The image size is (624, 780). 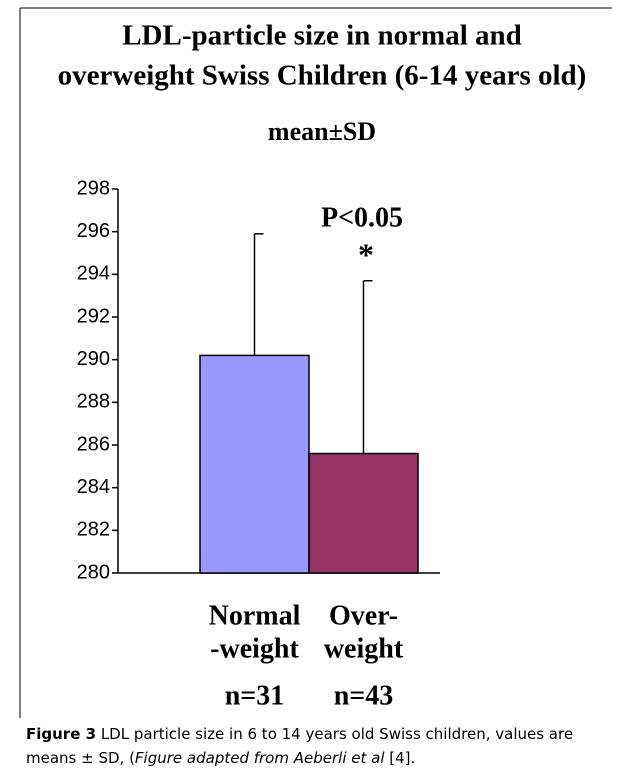 I want to click on annotation: *, so click(x=366, y=254).